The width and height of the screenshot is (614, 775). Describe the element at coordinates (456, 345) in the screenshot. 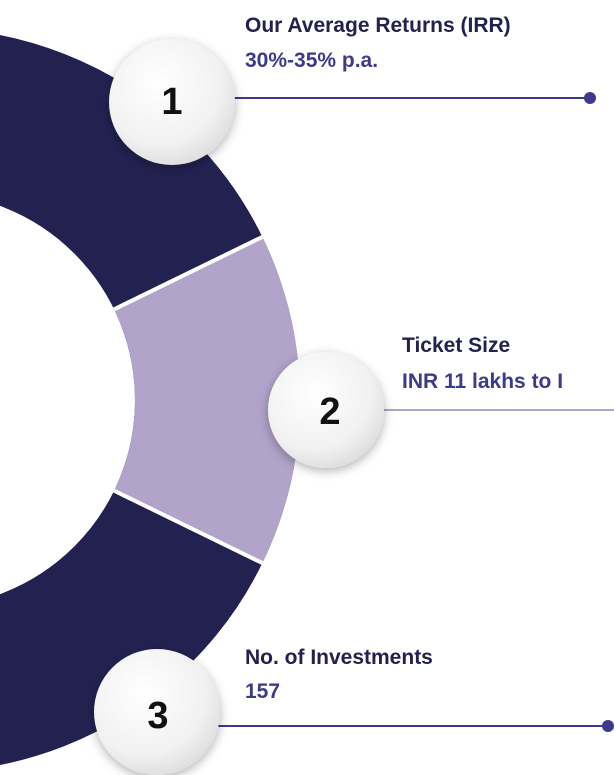

I see `item-title: Ticket Size` at that location.